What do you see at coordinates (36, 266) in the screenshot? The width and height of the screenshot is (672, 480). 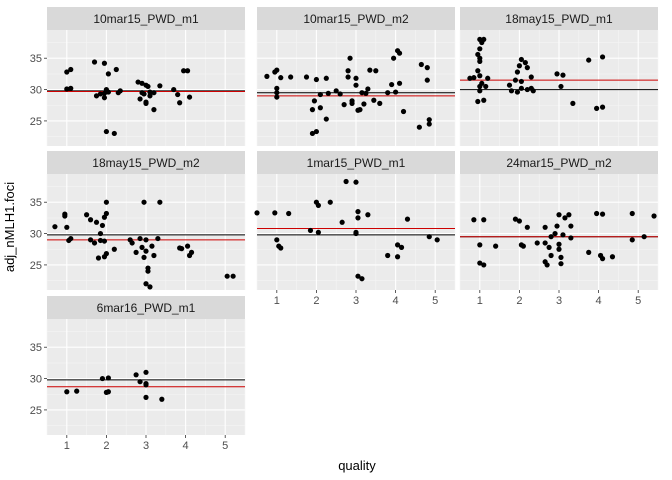 I see `y-tick-label: 25` at bounding box center [36, 266].